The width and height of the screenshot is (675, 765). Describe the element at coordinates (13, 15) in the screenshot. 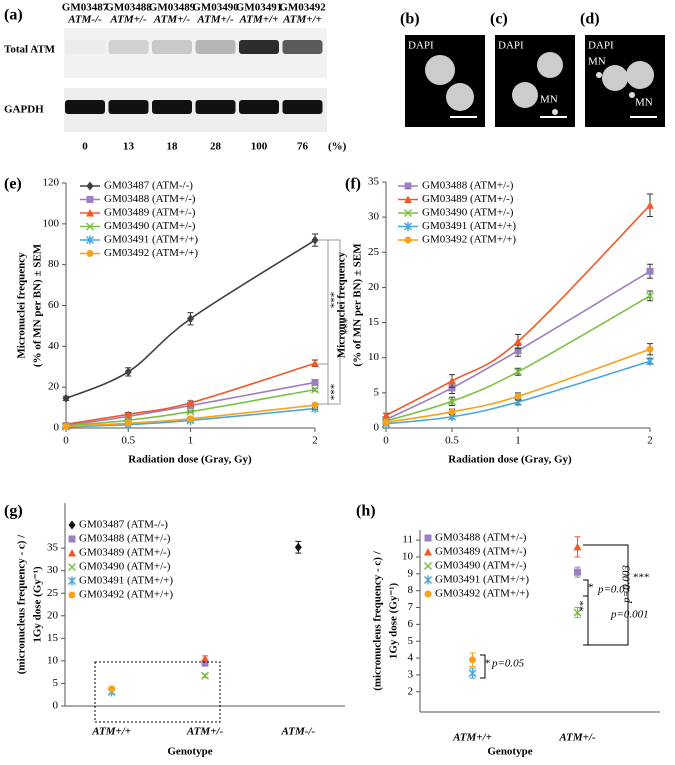

I see `panel-label: (a)` at that location.